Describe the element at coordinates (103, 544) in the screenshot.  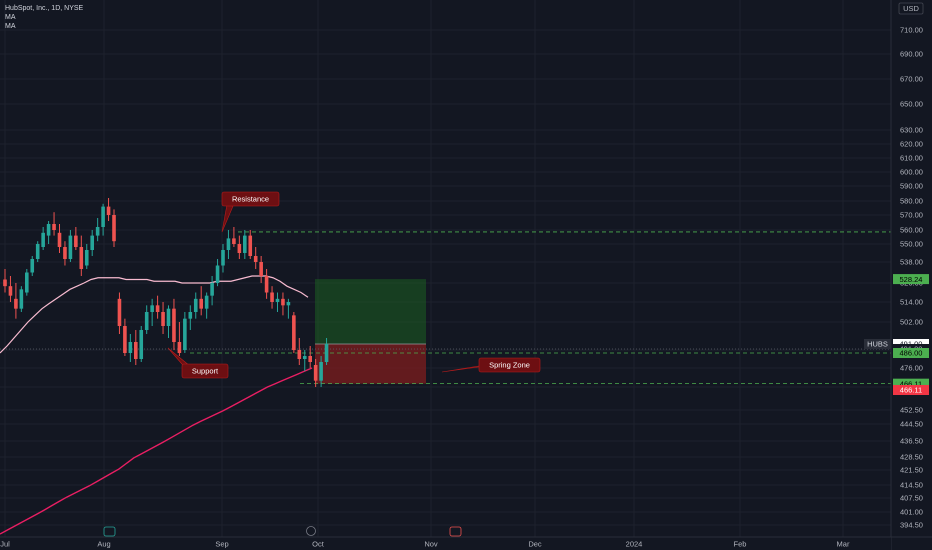
I see `time-tick-label: Aug` at that location.